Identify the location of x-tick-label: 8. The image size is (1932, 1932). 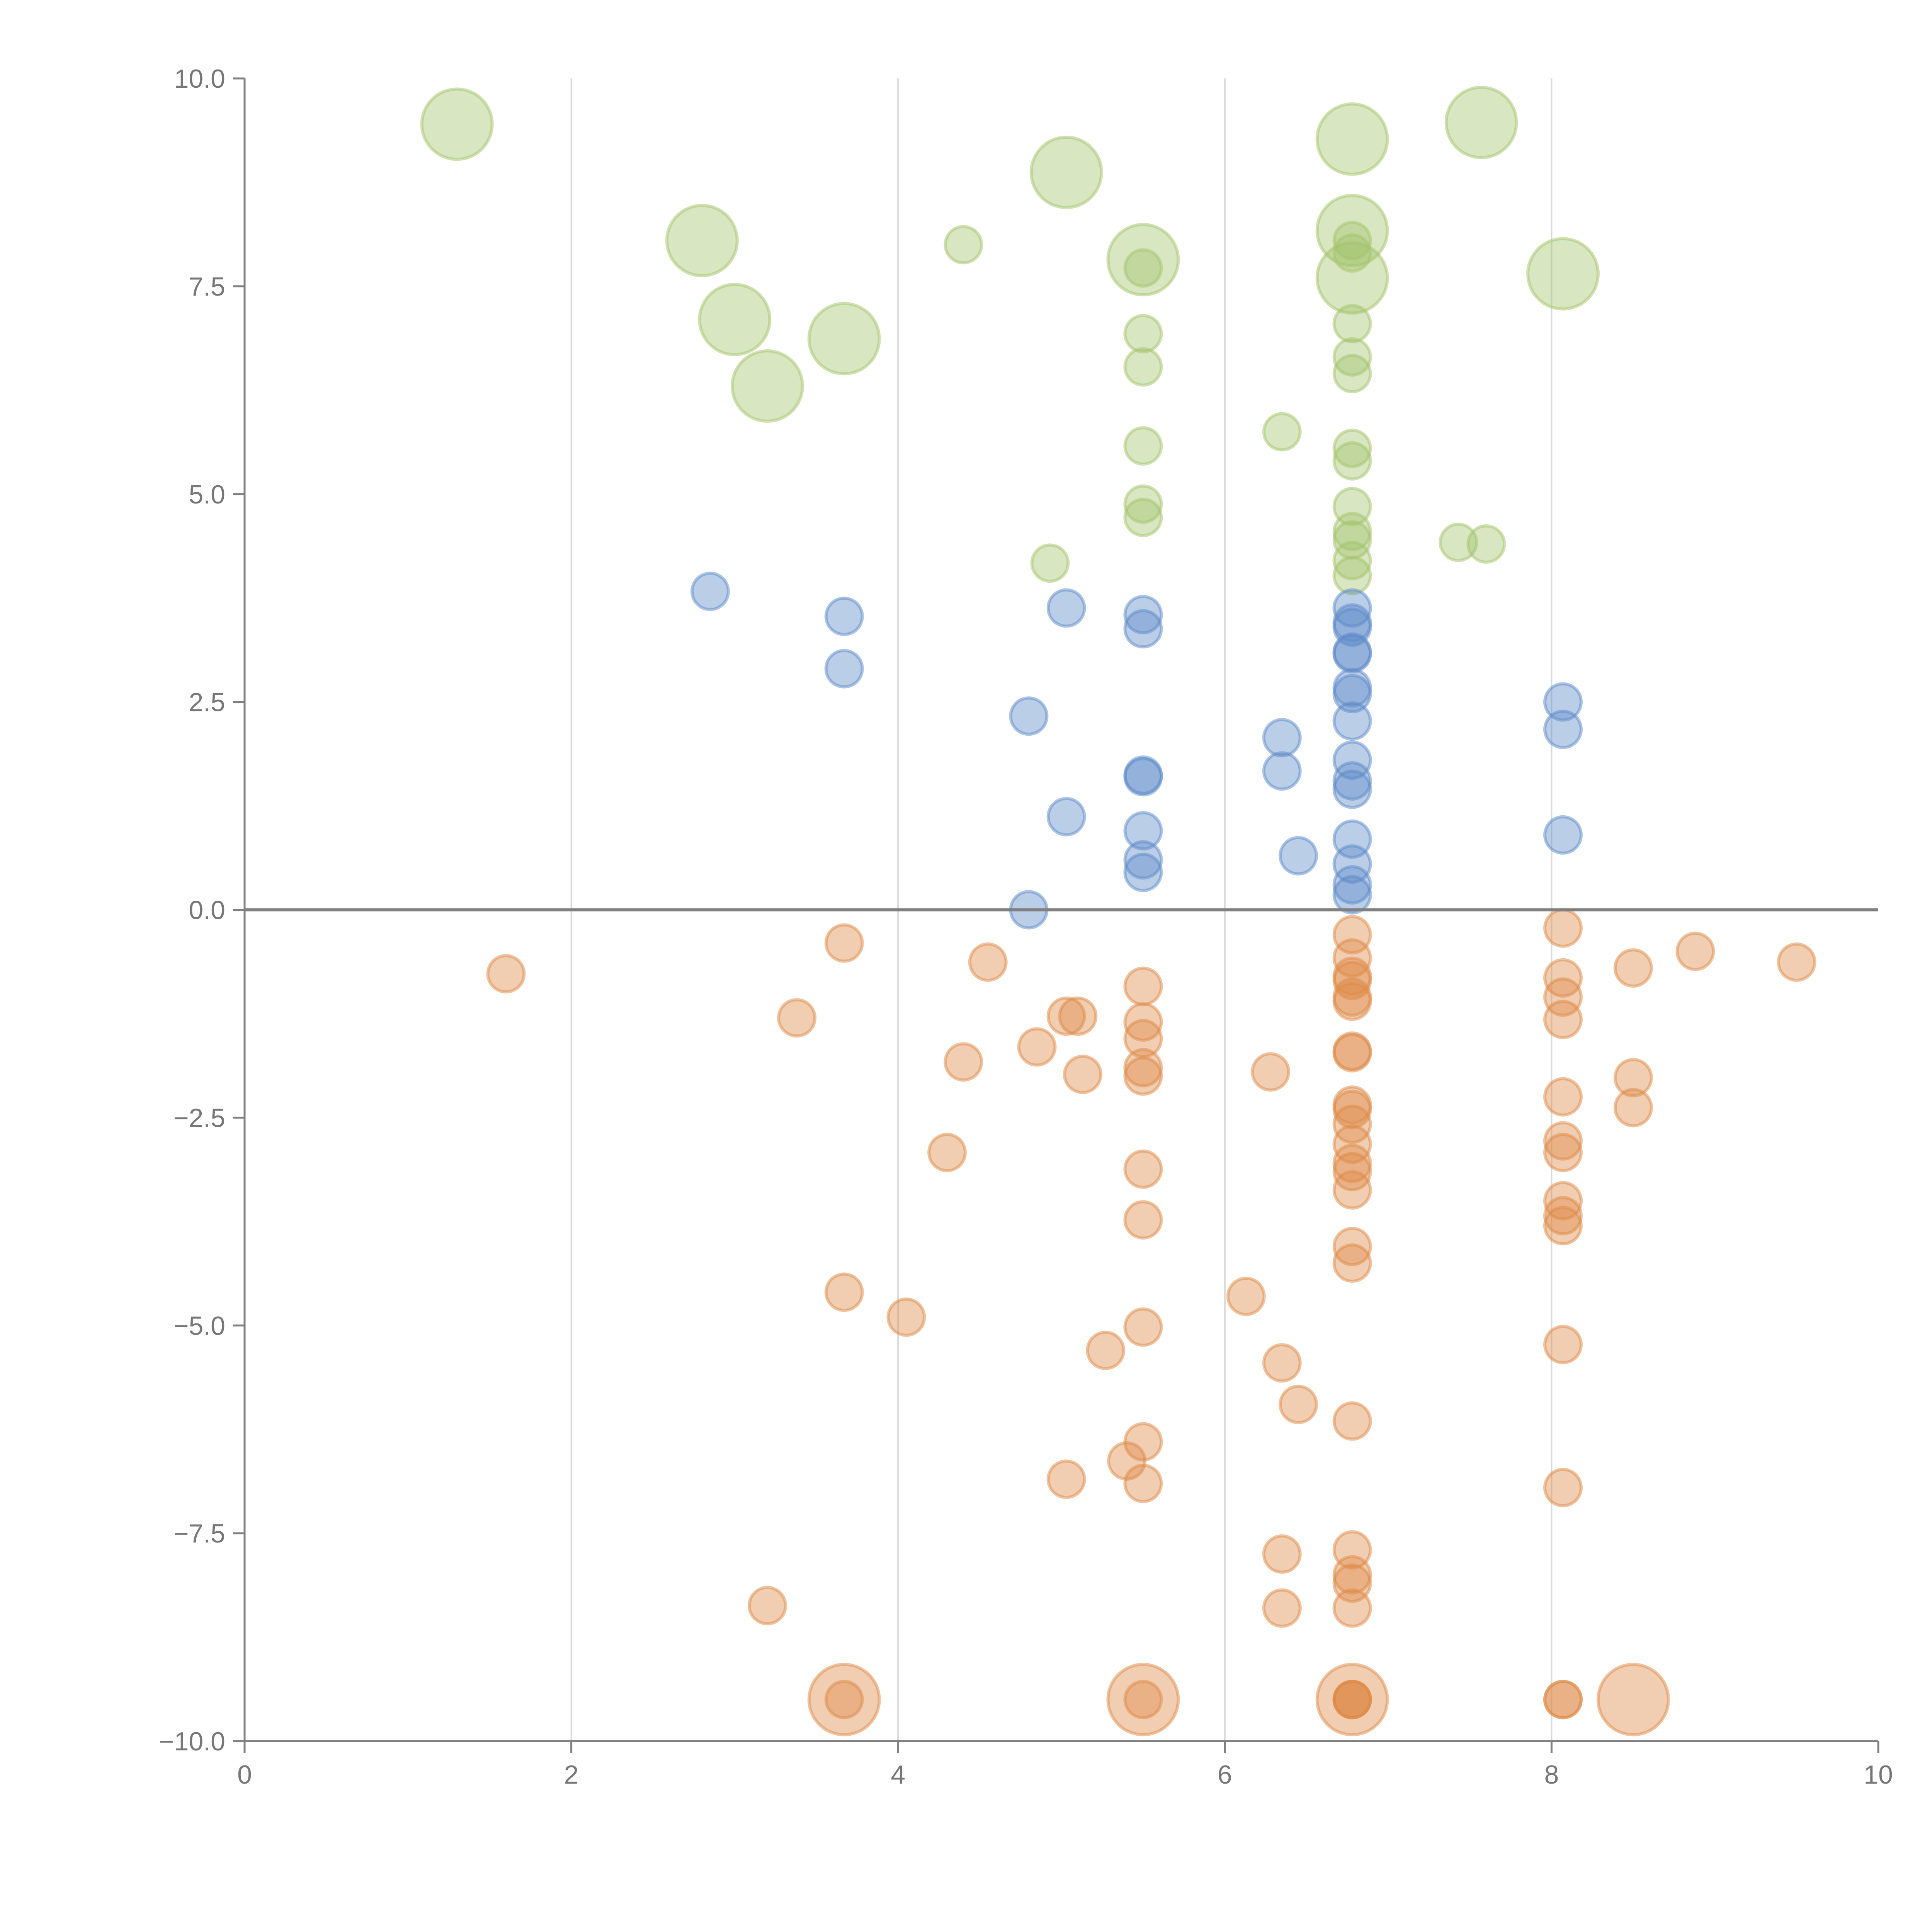
(1552, 1774).